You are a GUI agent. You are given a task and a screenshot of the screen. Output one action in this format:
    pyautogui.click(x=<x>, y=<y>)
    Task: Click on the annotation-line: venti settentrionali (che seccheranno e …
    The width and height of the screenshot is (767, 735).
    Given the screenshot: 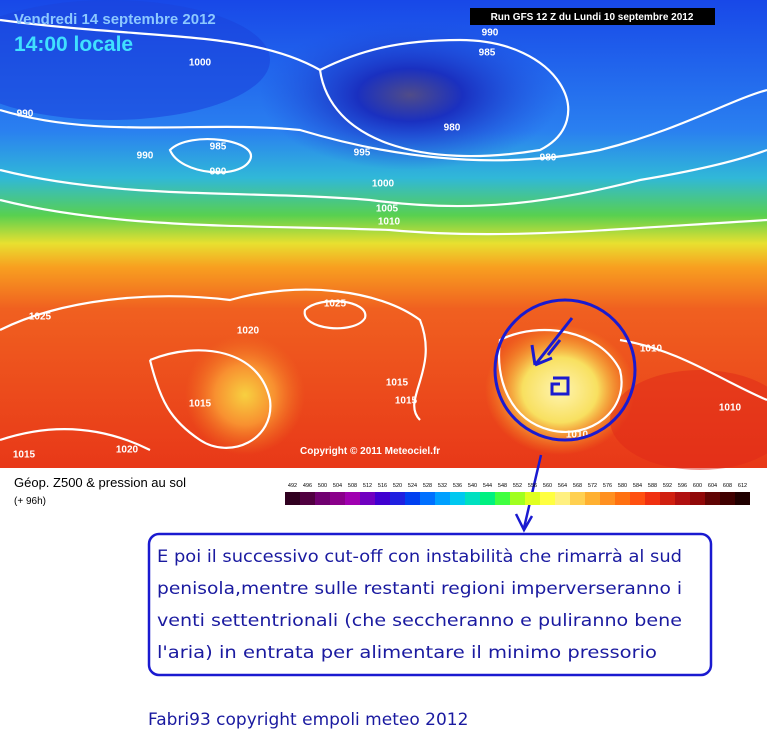 What is the action you would take?
    pyautogui.click(x=419, y=621)
    